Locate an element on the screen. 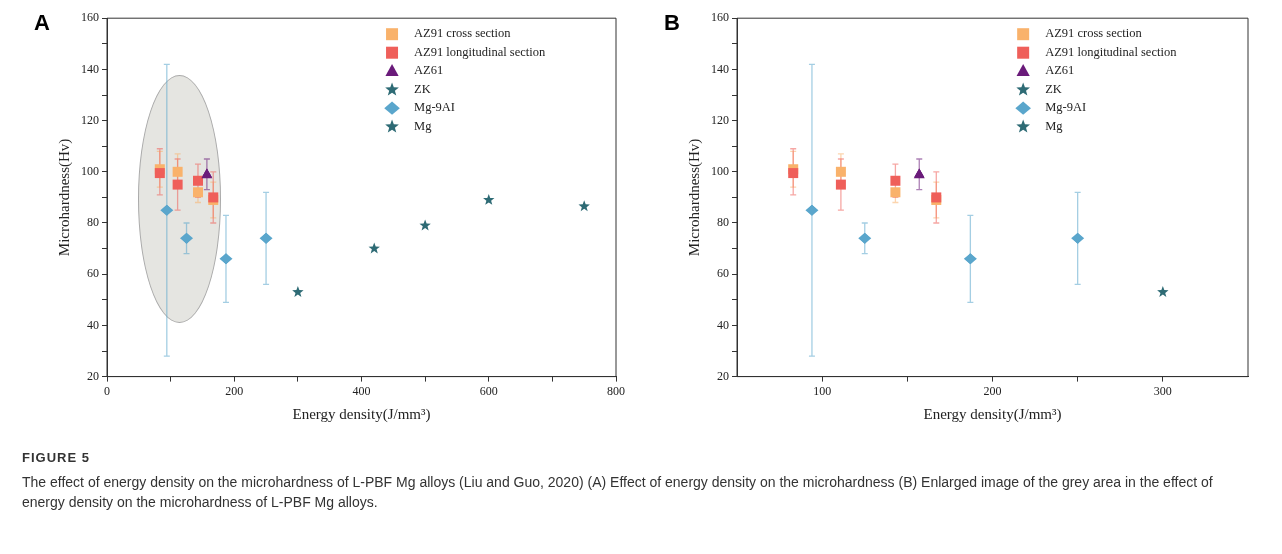  x-tick-label: 300 is located at coordinates (1162, 390).